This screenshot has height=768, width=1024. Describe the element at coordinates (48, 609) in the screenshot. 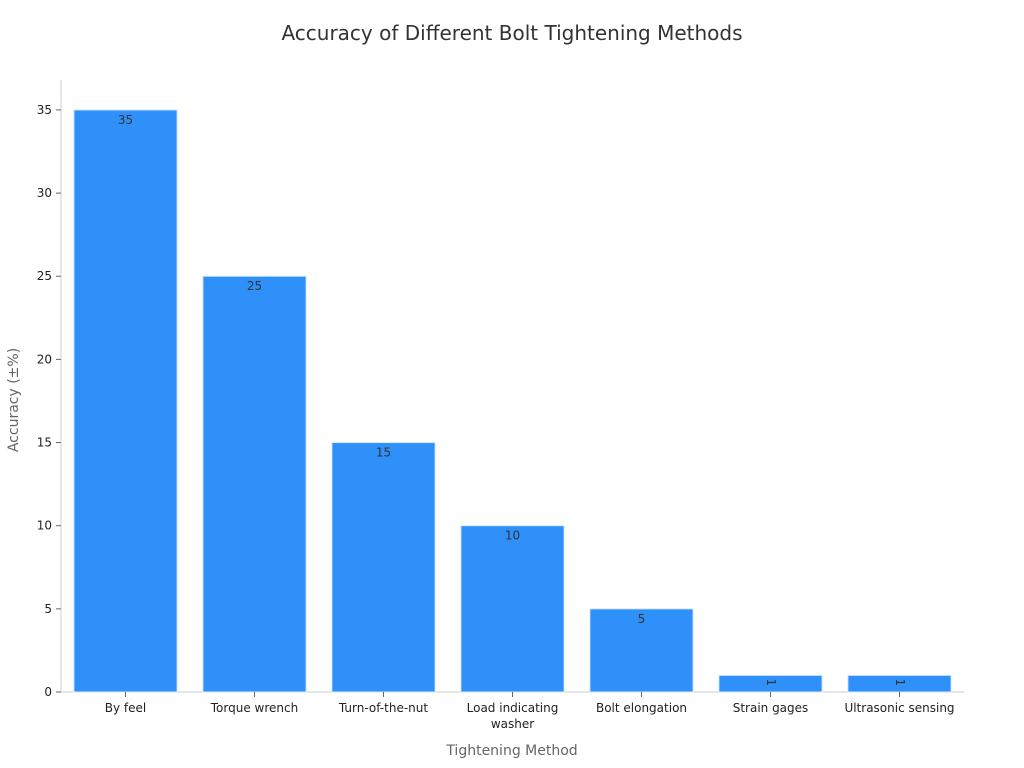

I see `y-tick-label: 5` at that location.